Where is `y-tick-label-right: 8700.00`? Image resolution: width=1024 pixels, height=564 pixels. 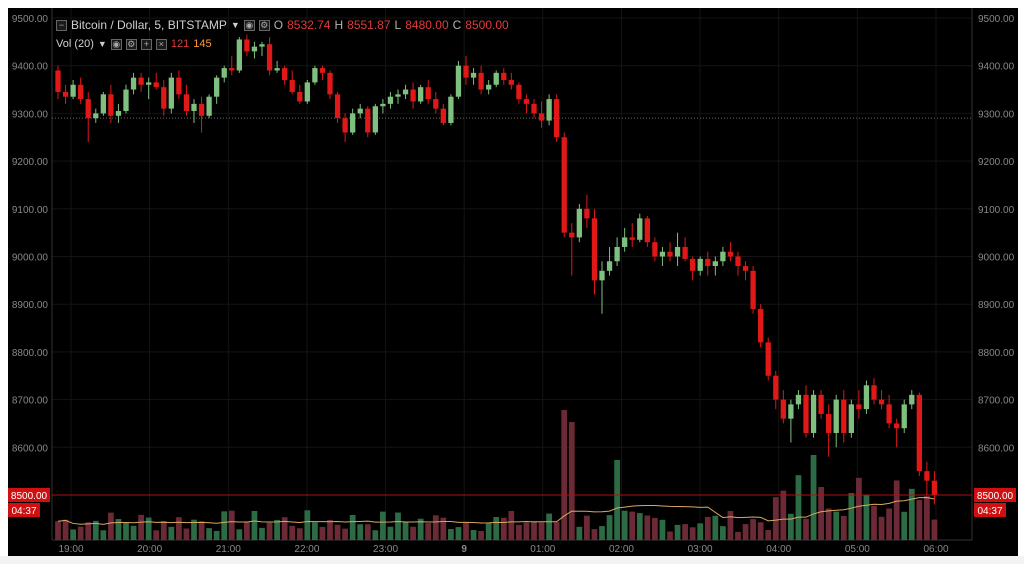 y-tick-label-right: 8700.00 is located at coordinates (996, 401).